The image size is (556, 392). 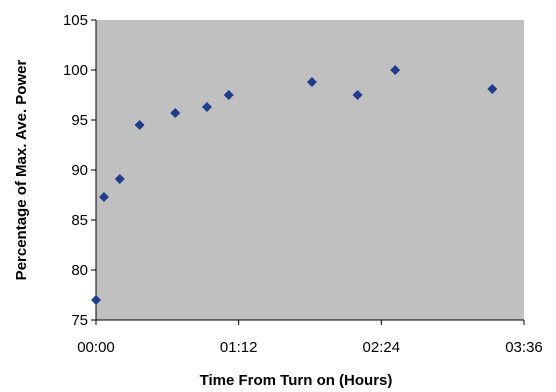 What do you see at coordinates (21, 170) in the screenshot?
I see `y-axis-title: Percentage of Max. Ave. Power` at bounding box center [21, 170].